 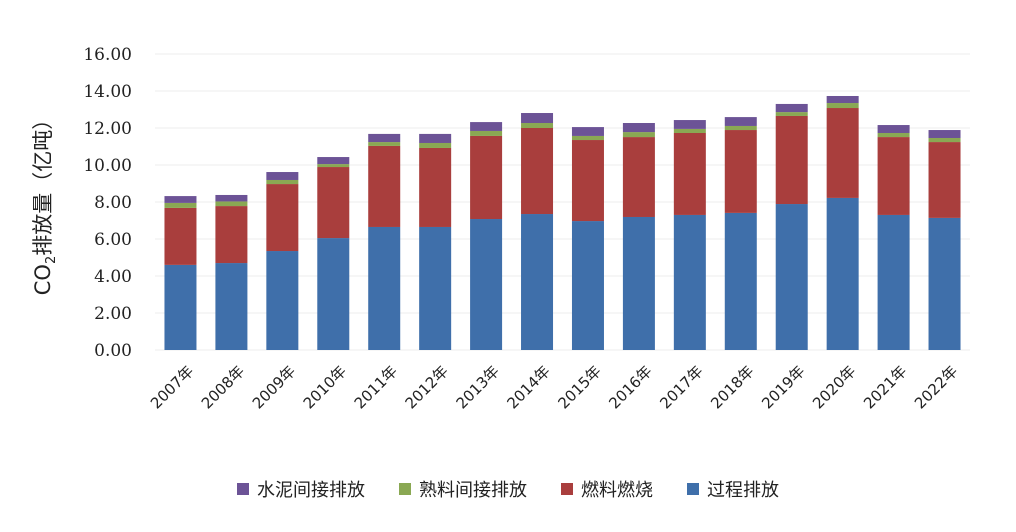 I want to click on x-tick-label: 2008年, so click(x=223, y=387).